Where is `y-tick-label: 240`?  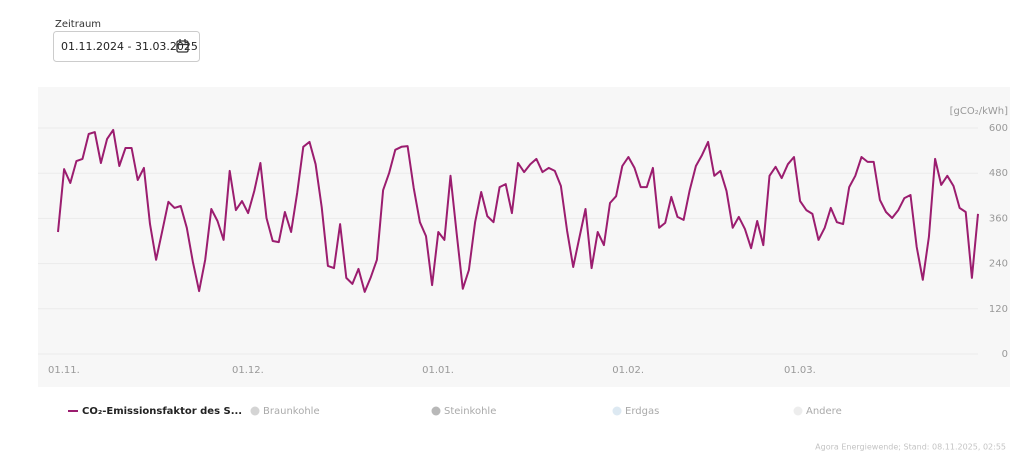
y-tick-label: 240 is located at coordinates (998, 264).